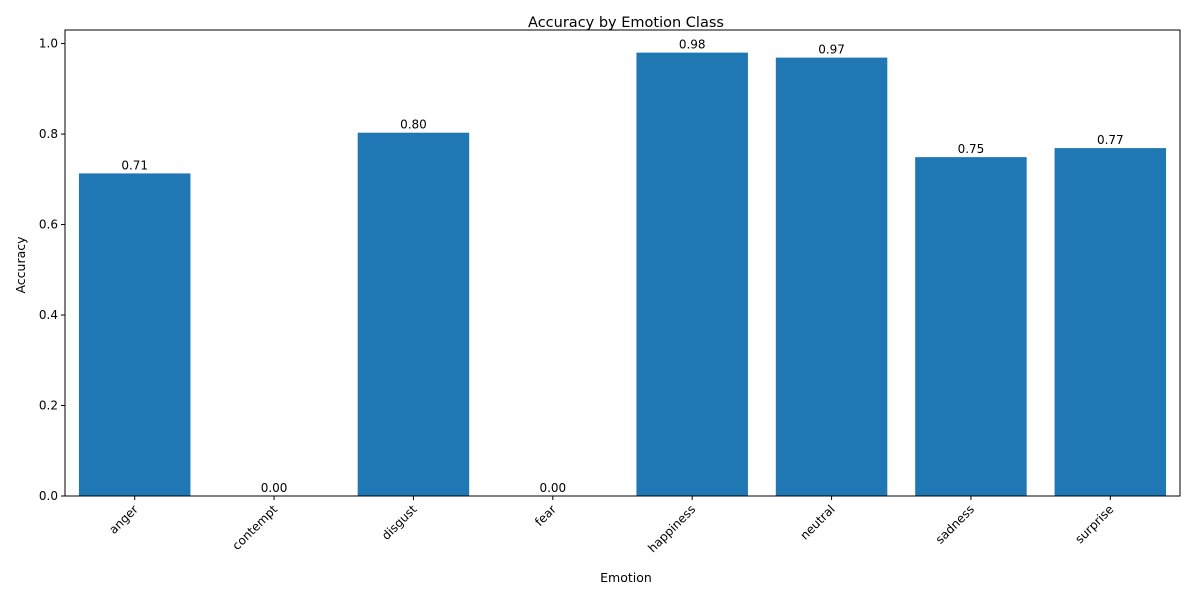 Image resolution: width=1200 pixels, height=605 pixels. I want to click on y-tick-label: 0.0, so click(48, 496).